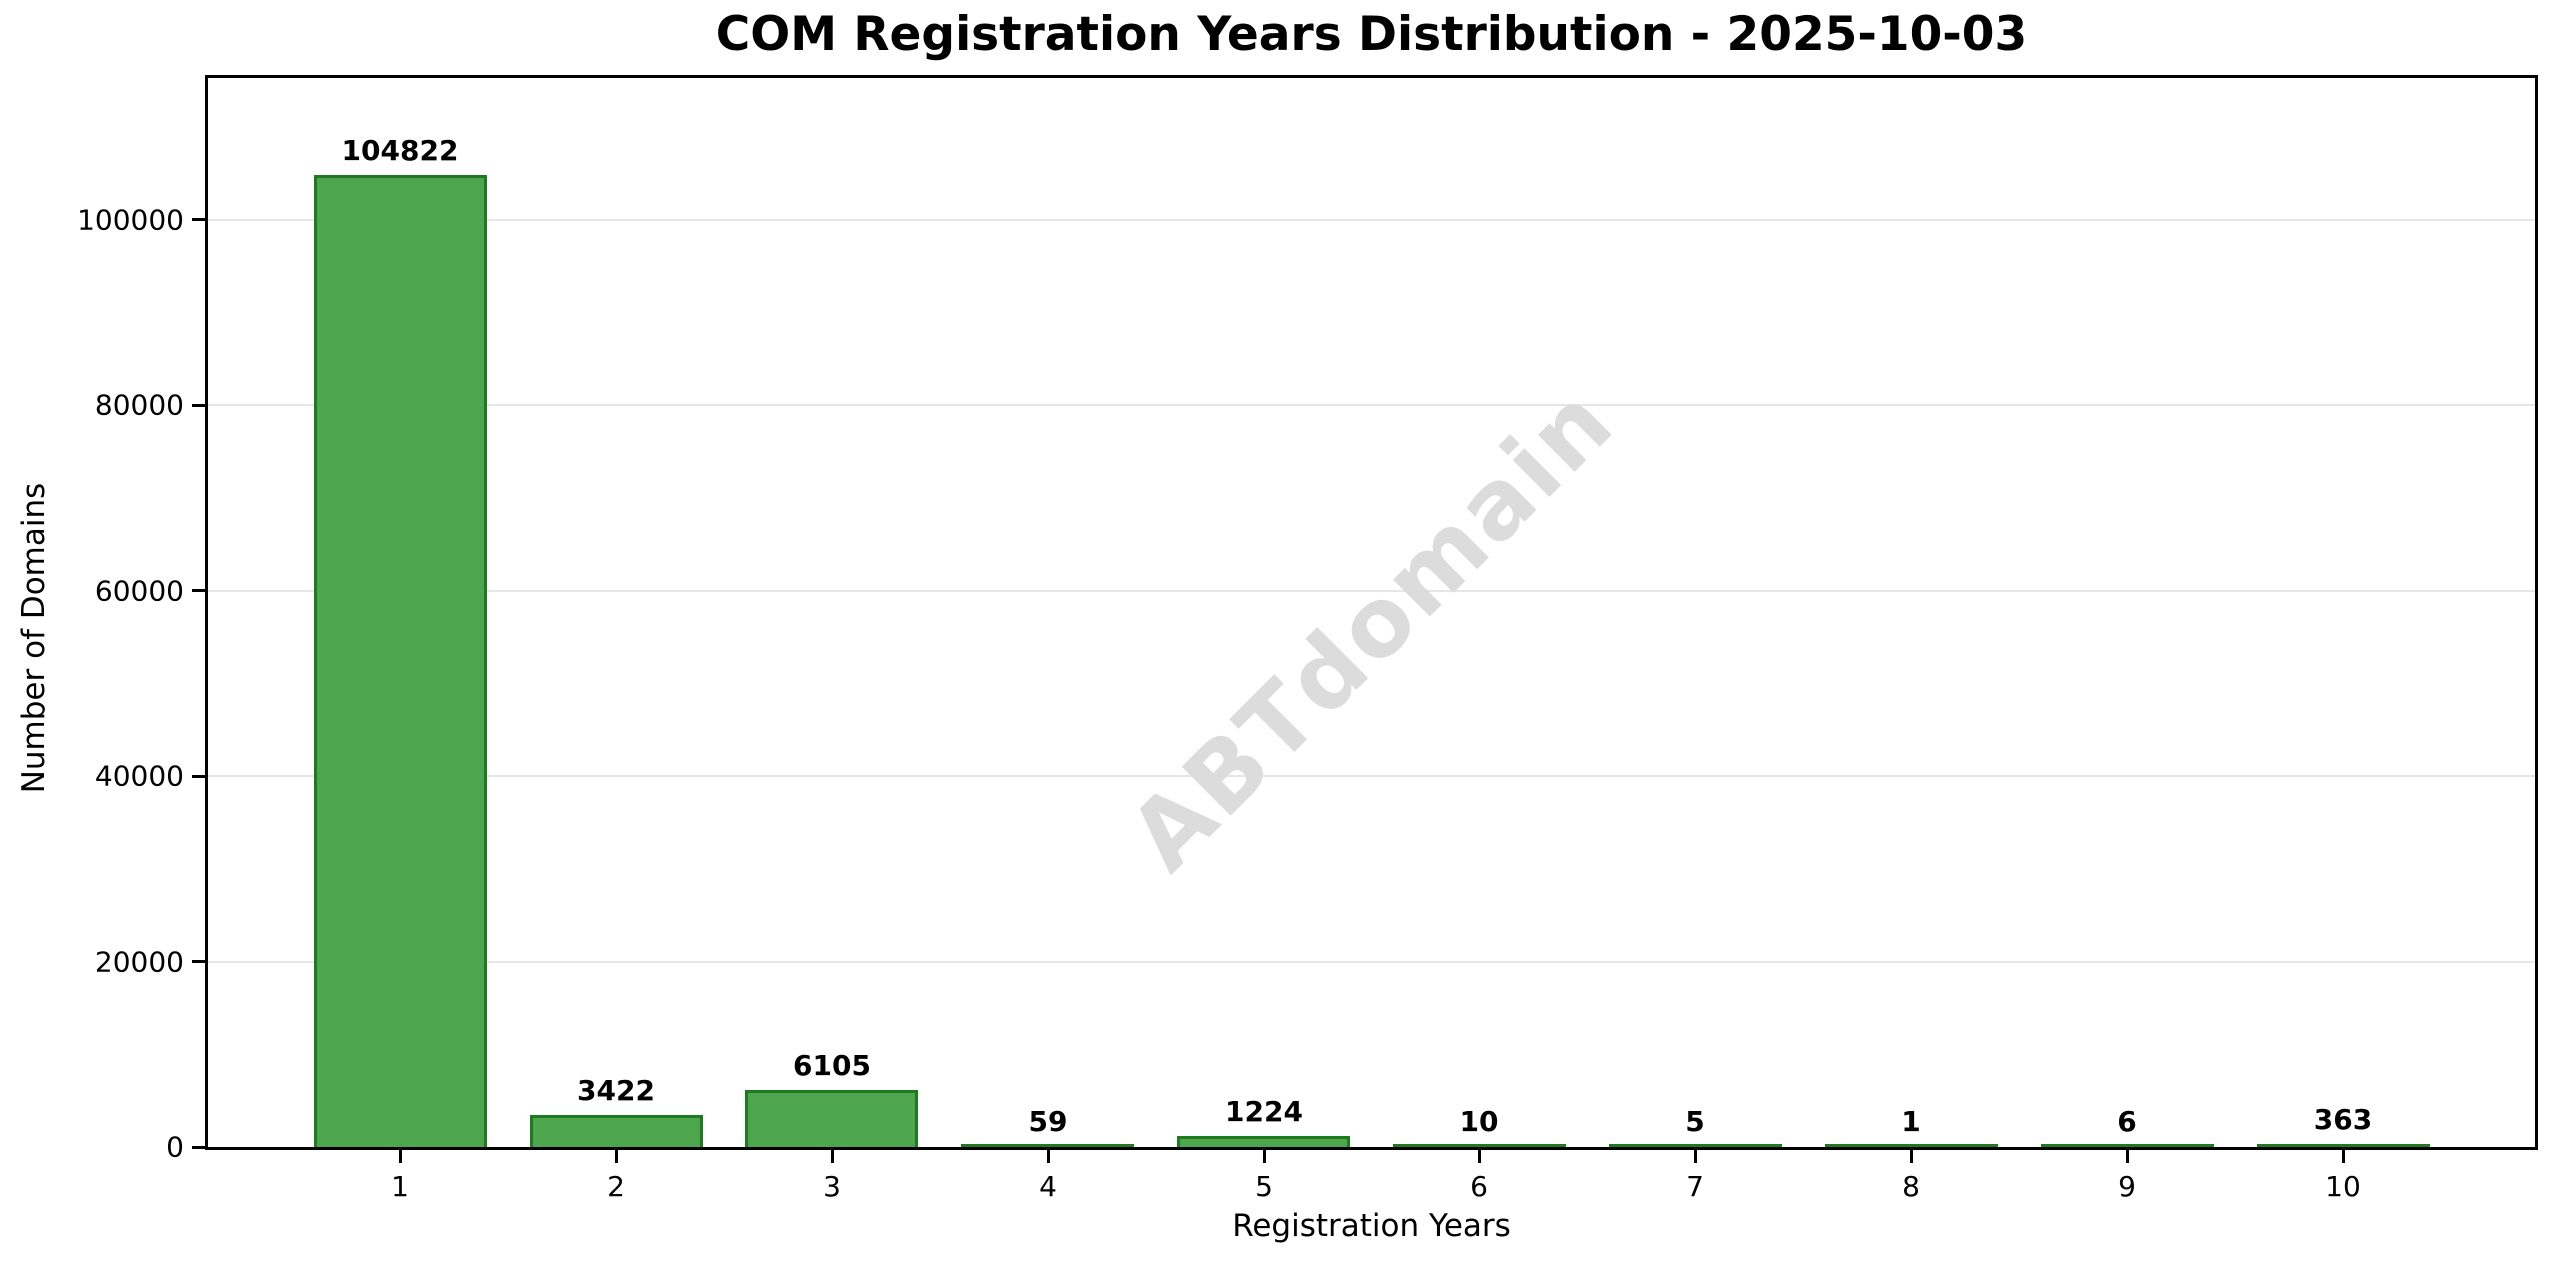 Image resolution: width=2560 pixels, height=1271 pixels. What do you see at coordinates (34, 638) in the screenshot?
I see `y-axis-label: Number of Domains` at bounding box center [34, 638].